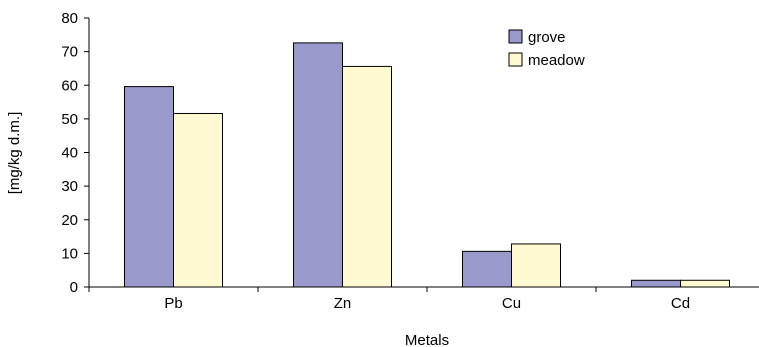 The width and height of the screenshot is (759, 347). Describe the element at coordinates (69, 52) in the screenshot. I see `y-tick-label: 70` at that location.